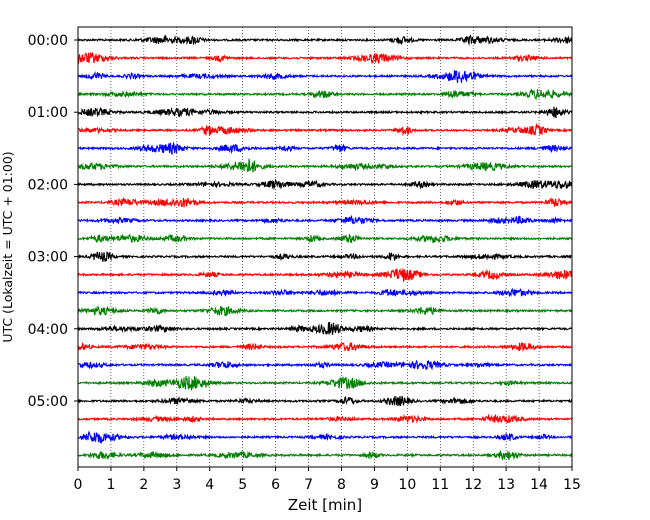  Describe the element at coordinates (440, 485) in the screenshot. I see `x-tick-label-11: 11` at that location.